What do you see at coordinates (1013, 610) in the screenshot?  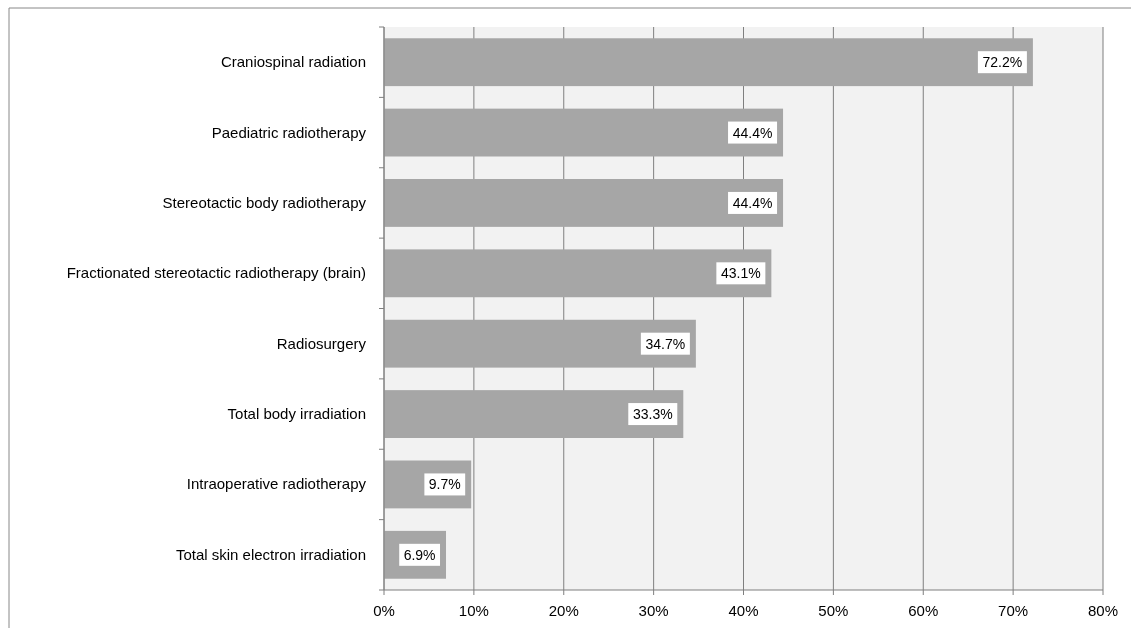 I see `x-tick-label: 70%` at bounding box center [1013, 610].